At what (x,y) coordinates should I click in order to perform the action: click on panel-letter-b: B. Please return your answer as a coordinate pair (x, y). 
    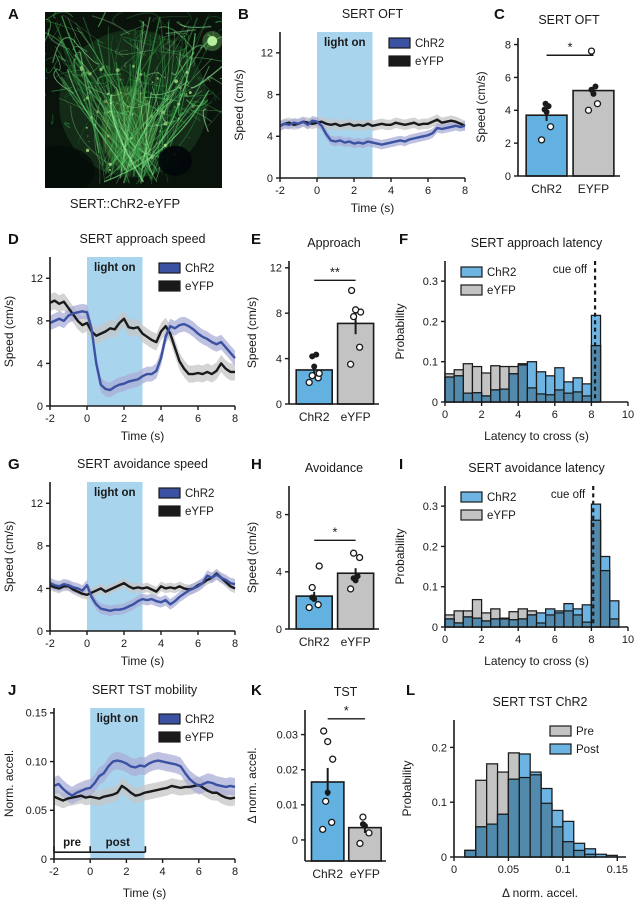
    Looking at the image, I should click on (243, 14).